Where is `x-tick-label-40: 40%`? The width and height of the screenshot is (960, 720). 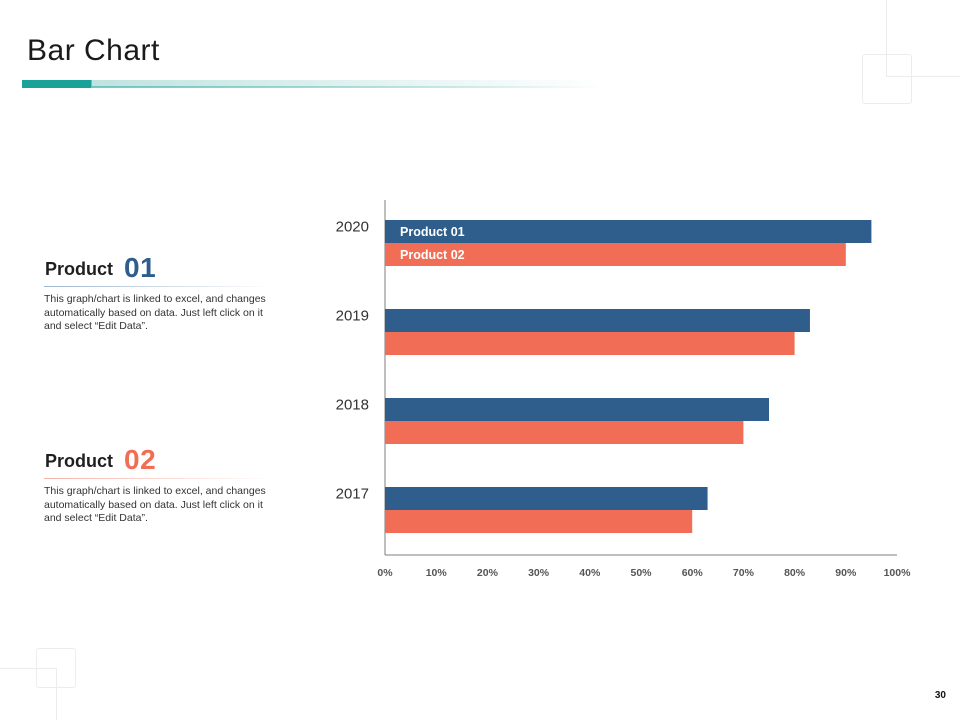
x-tick-label-40: 40% is located at coordinates (590, 573).